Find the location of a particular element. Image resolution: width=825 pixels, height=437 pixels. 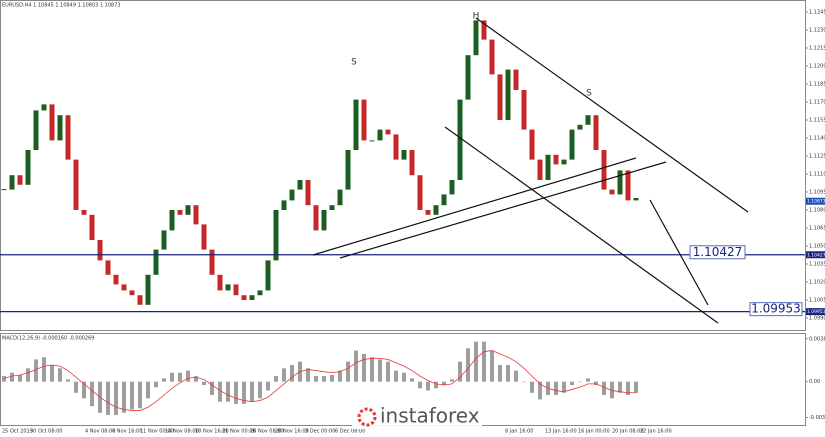

x-tick-label: 22 Jan 16:00 is located at coordinates (656, 432).